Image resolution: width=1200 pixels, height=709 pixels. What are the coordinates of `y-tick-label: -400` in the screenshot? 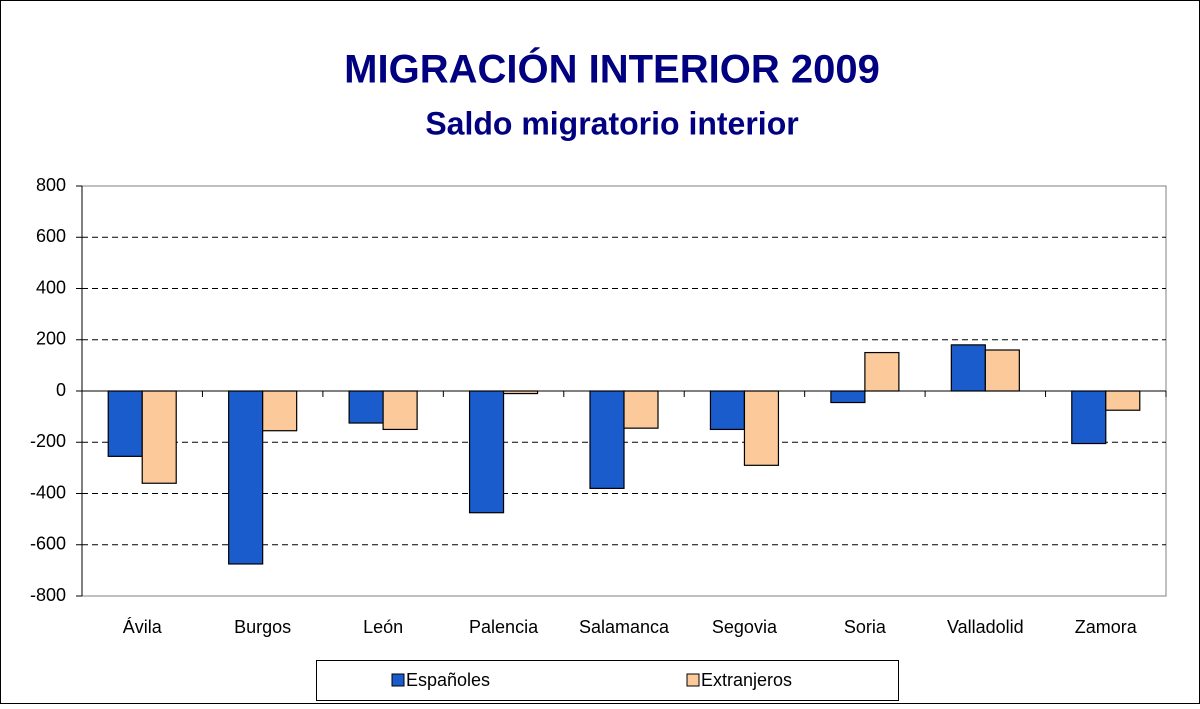 It's located at (48, 492).